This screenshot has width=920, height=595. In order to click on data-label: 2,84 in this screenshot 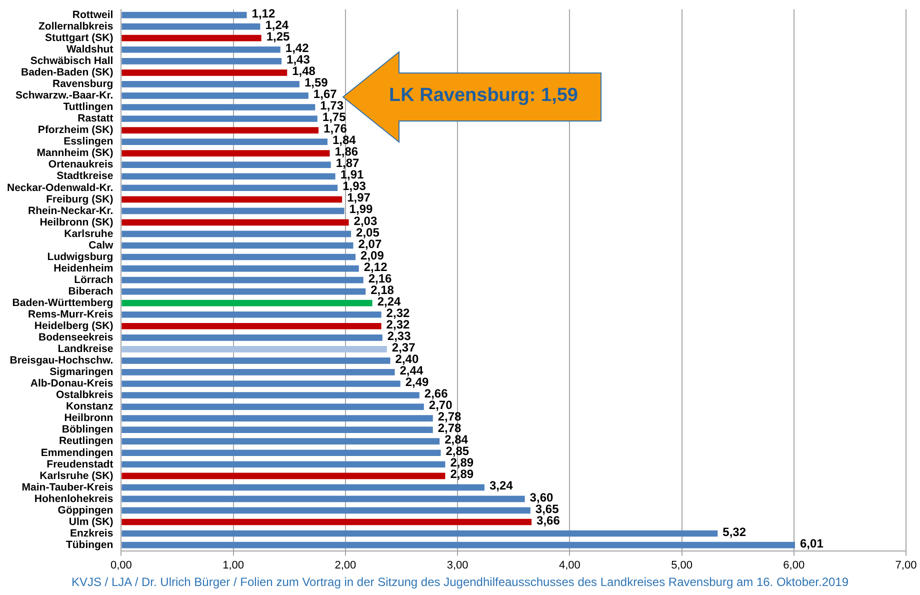, I will do `click(456, 439)`.